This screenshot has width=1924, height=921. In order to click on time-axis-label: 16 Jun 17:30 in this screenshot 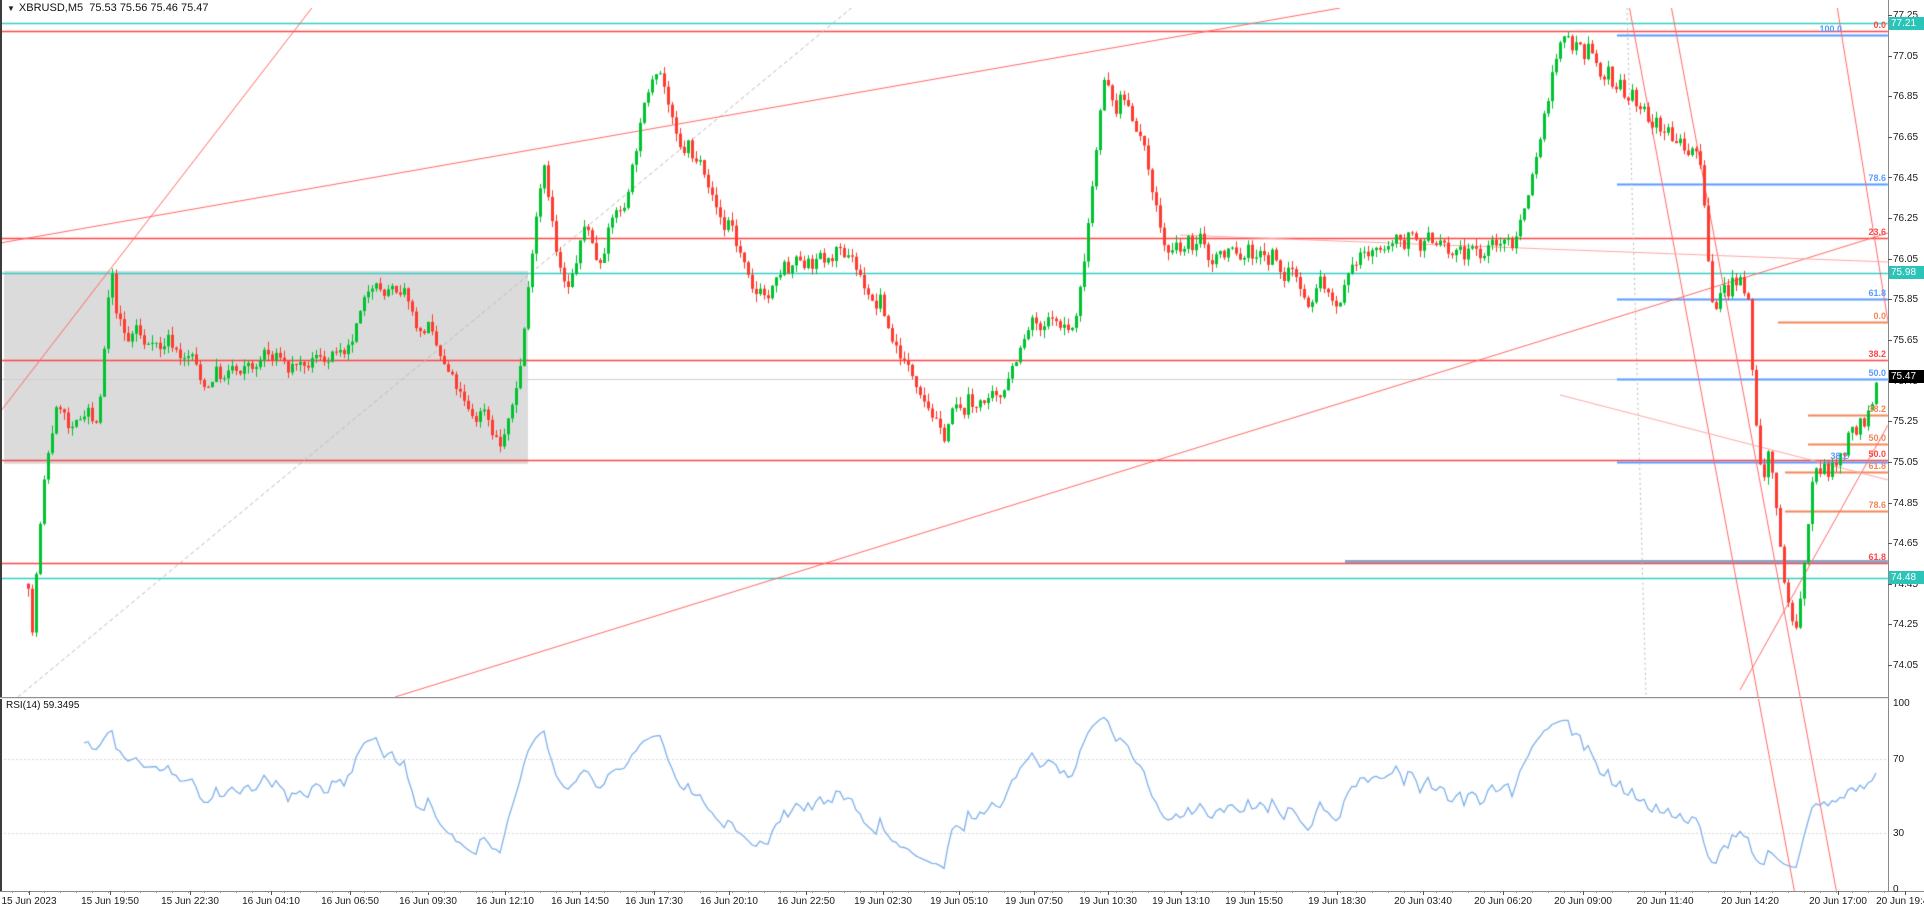, I will do `click(654, 901)`.